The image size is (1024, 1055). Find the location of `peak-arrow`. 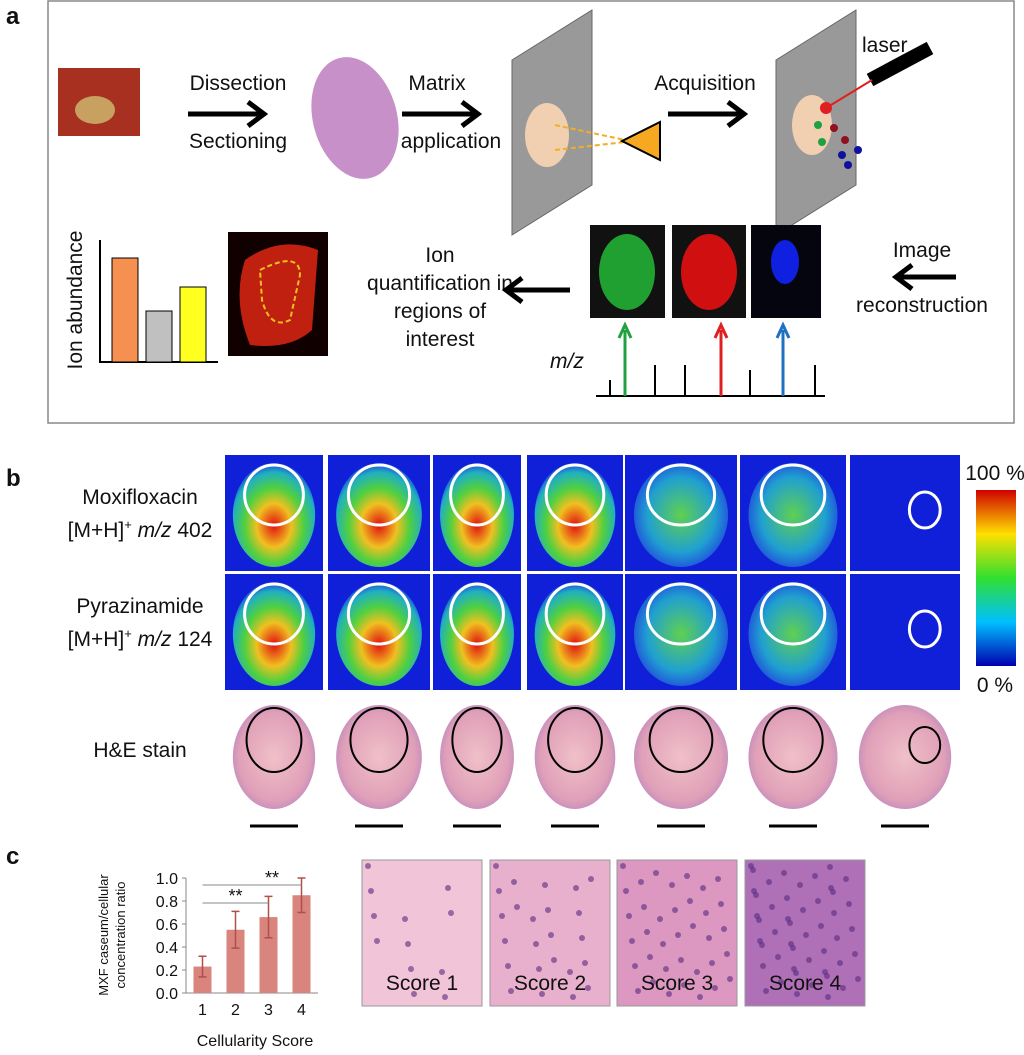

peak-arrow is located at coordinates (783, 358).